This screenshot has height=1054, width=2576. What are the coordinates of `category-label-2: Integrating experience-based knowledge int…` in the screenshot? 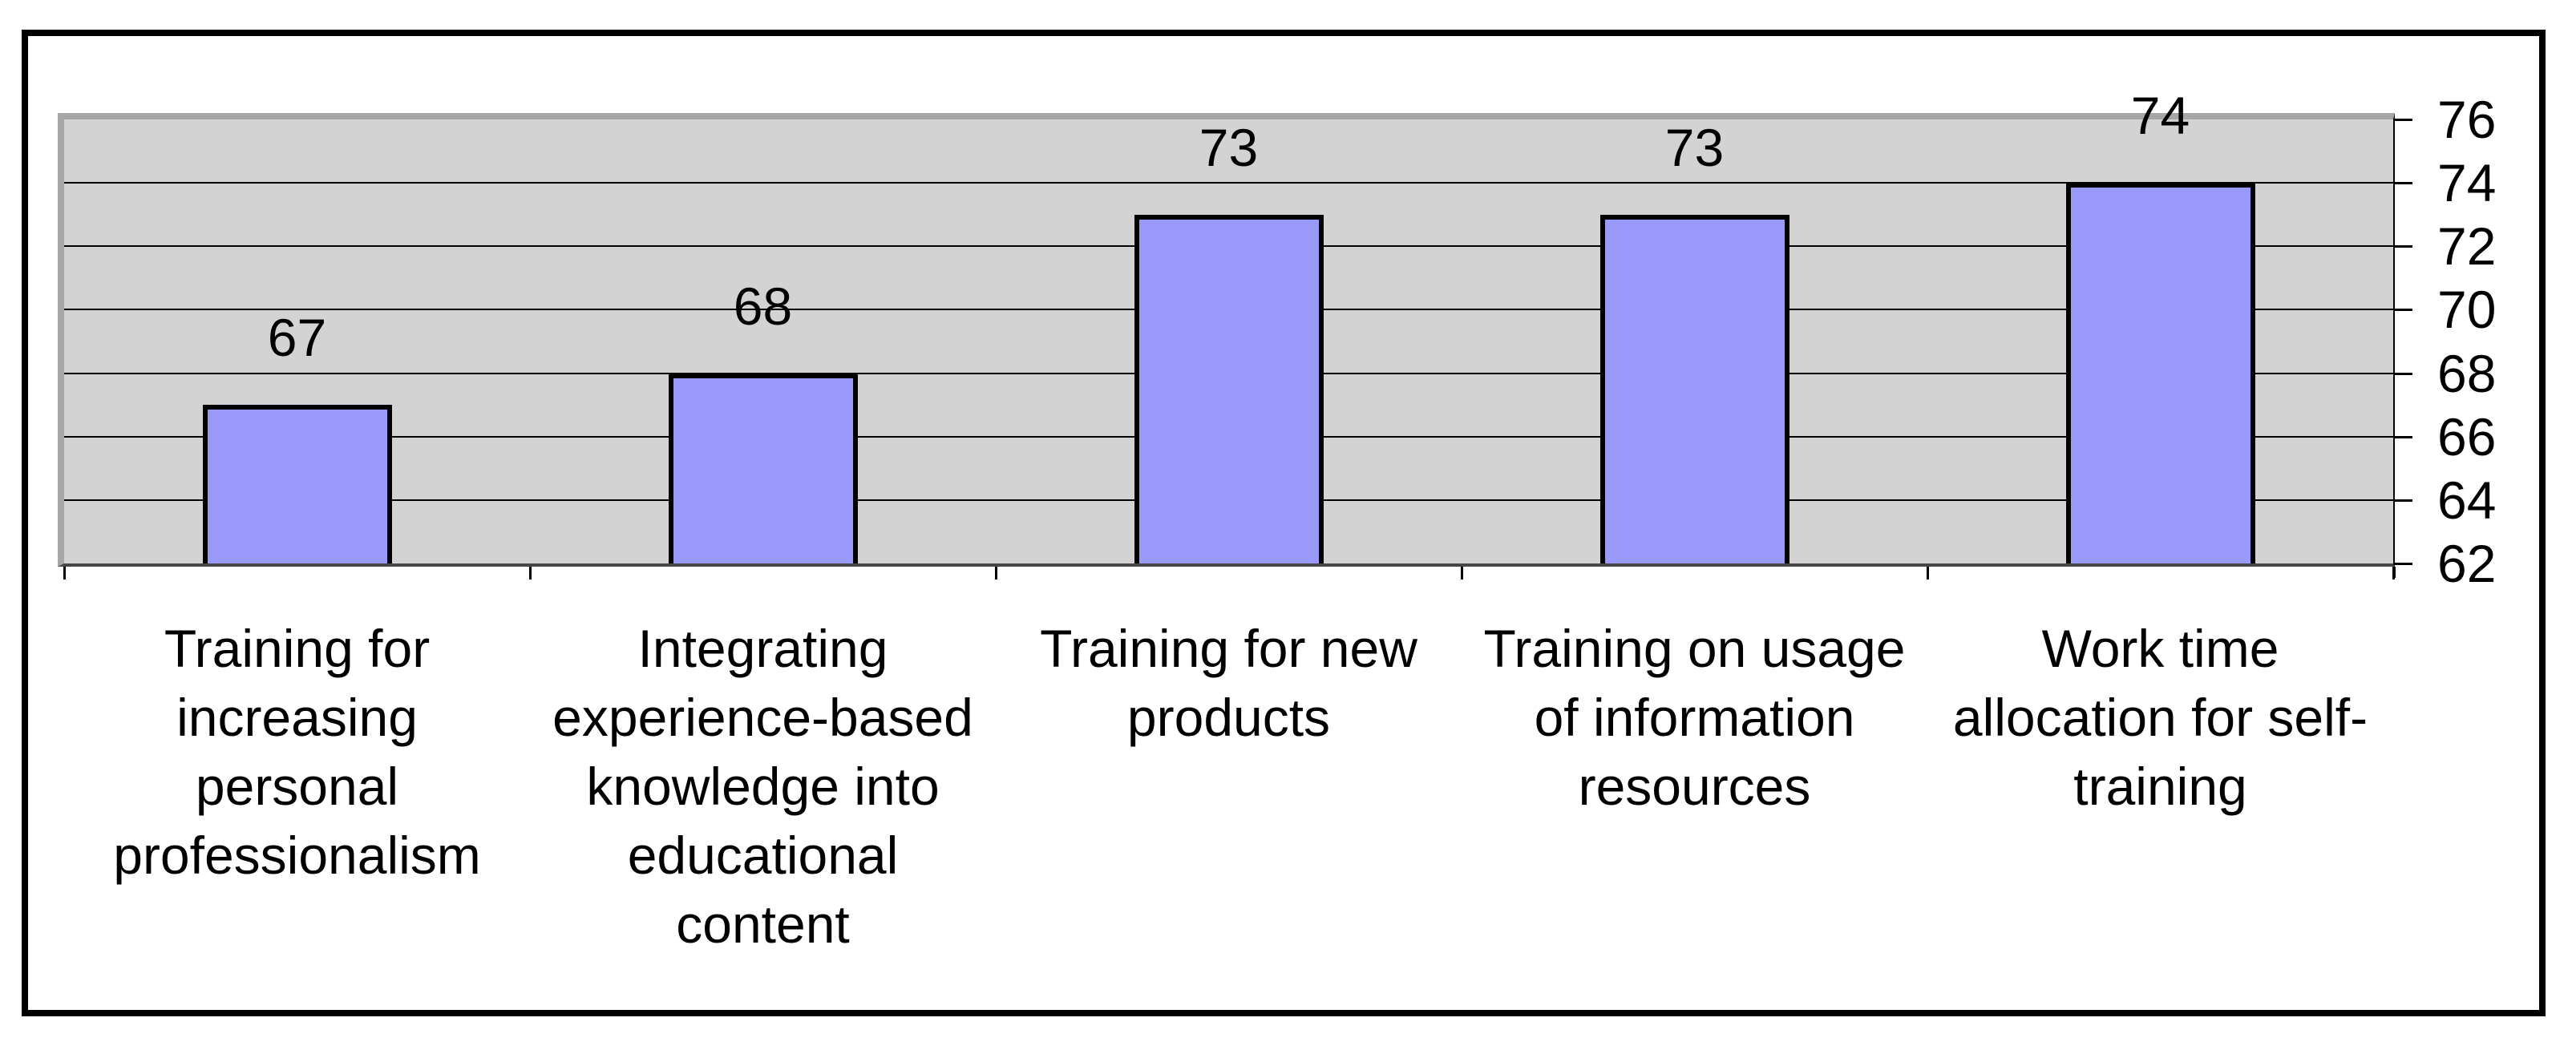 It's located at (763, 786).